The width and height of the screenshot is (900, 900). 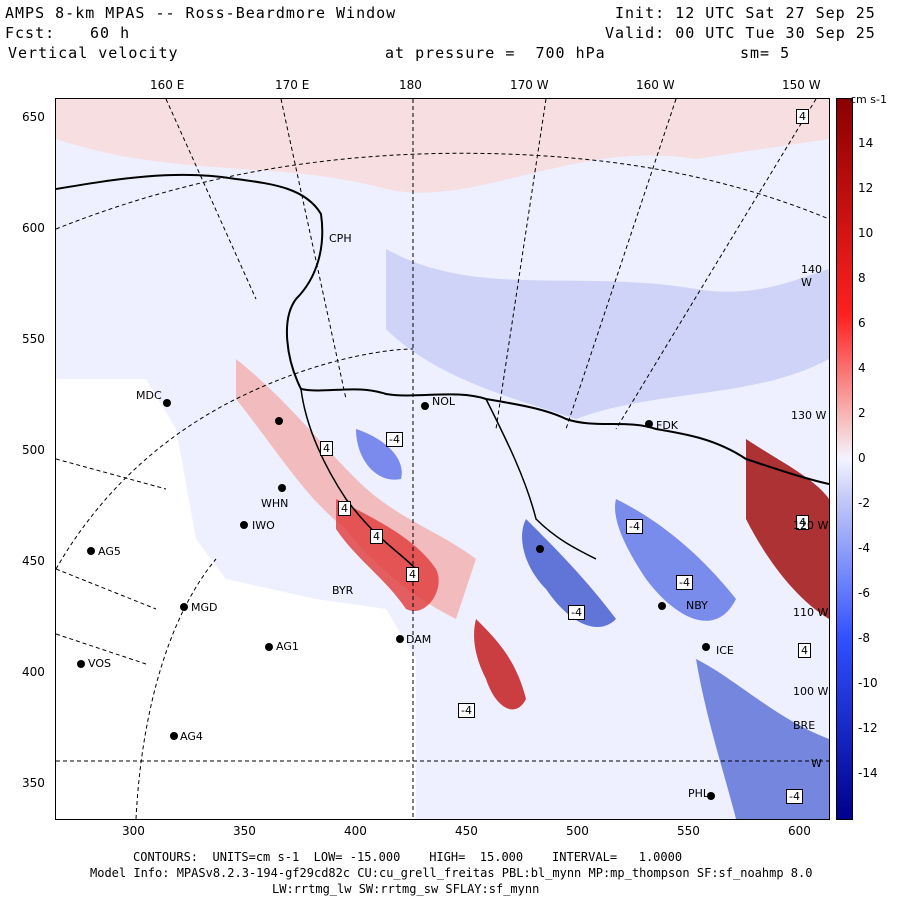 I want to click on station-label: FDK, so click(x=667, y=425).